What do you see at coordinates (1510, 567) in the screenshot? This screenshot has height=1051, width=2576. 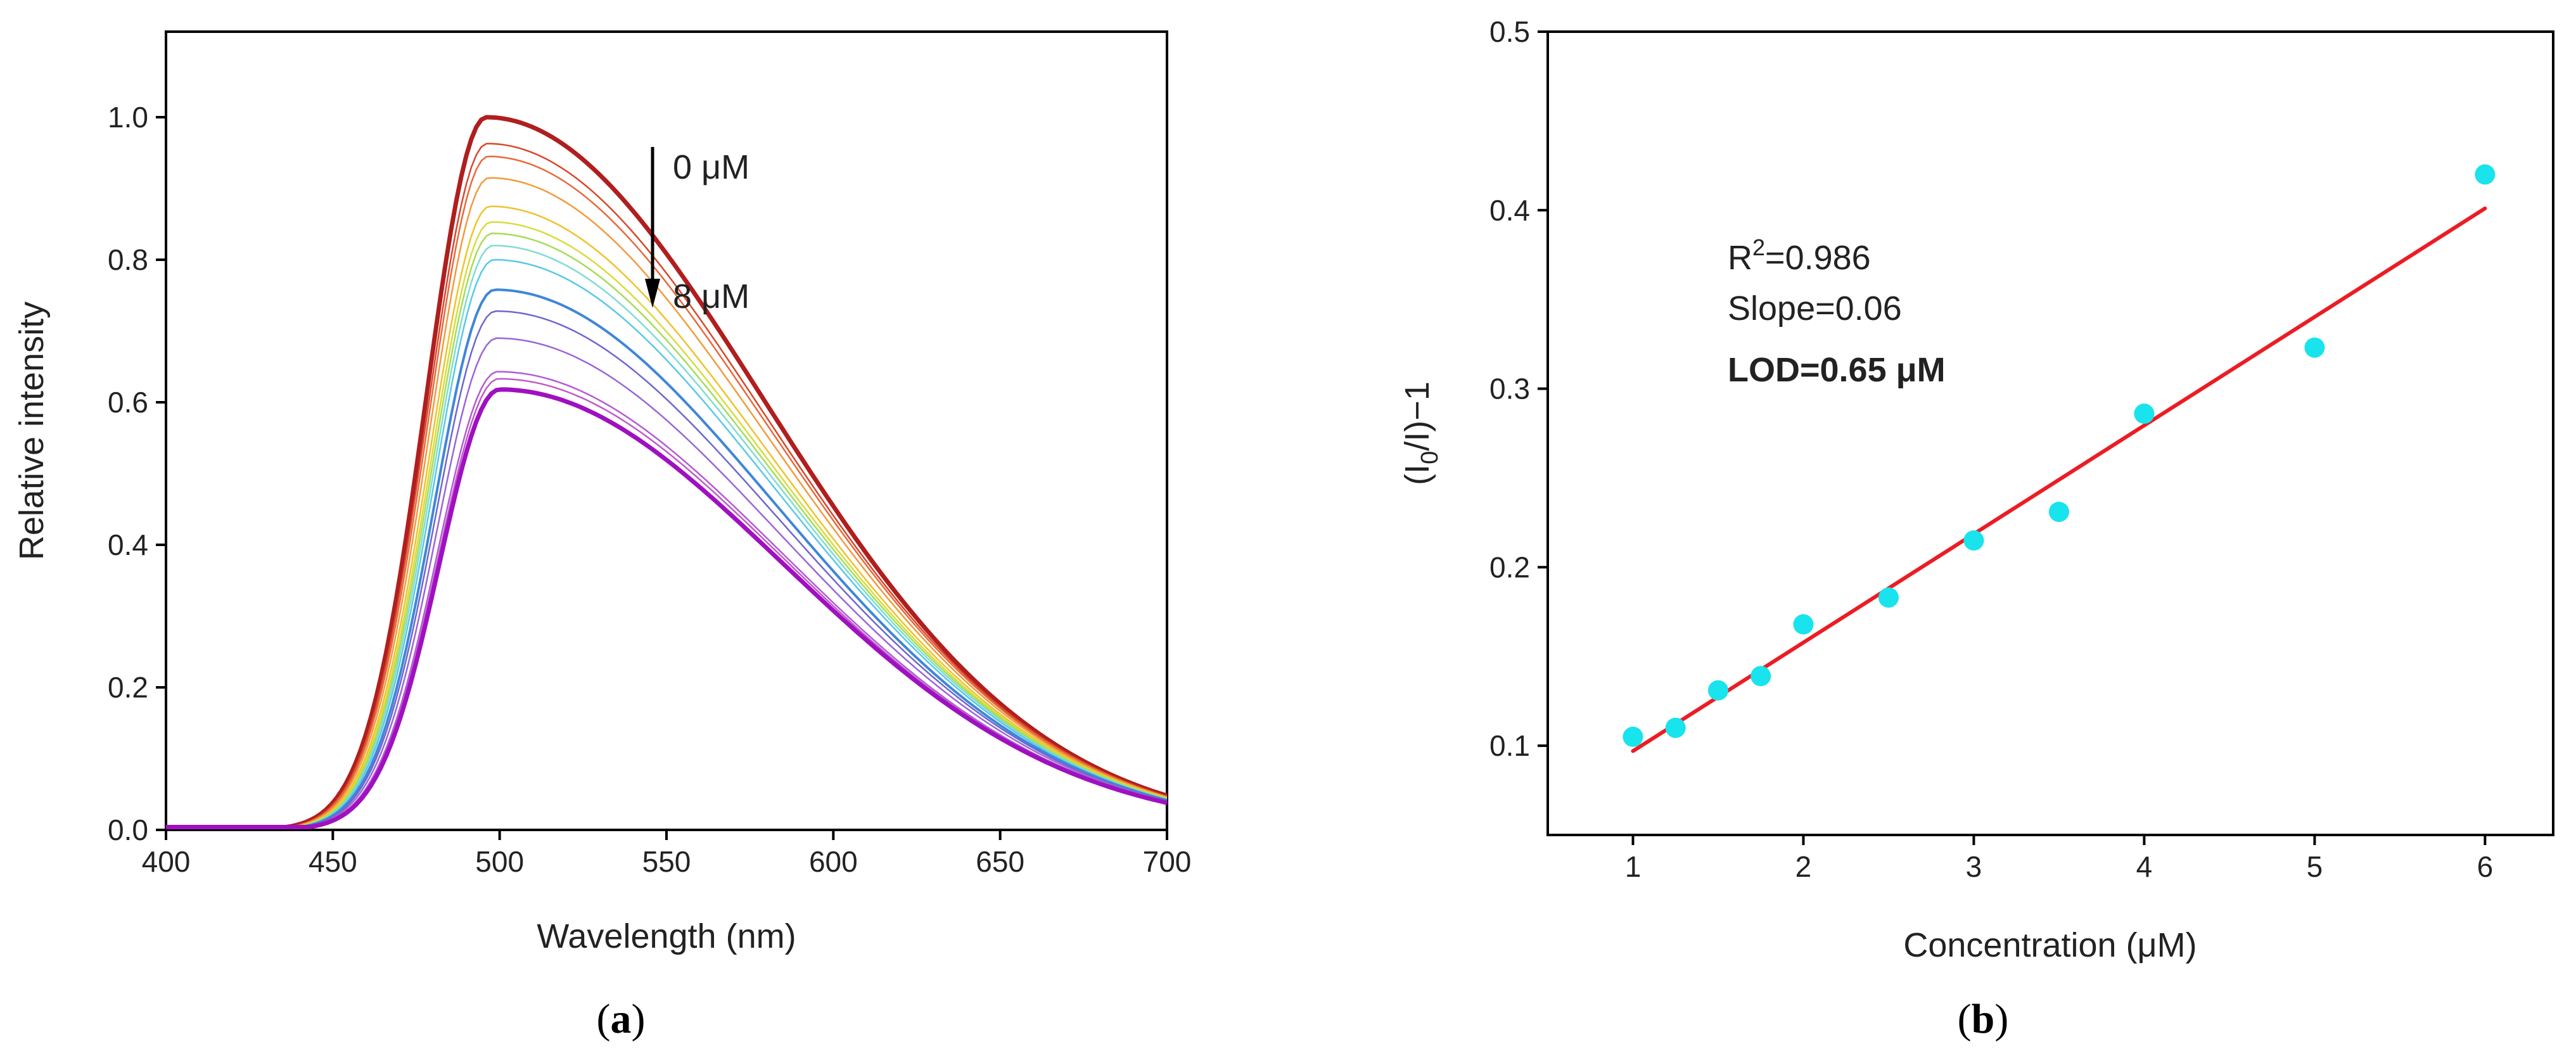 I see `panel-b-y-tick-label: 0.2` at bounding box center [1510, 567].